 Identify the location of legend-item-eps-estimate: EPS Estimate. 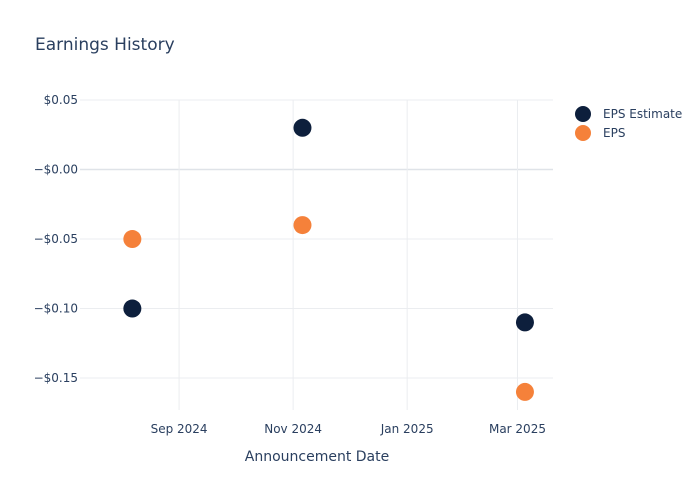
(628, 114).